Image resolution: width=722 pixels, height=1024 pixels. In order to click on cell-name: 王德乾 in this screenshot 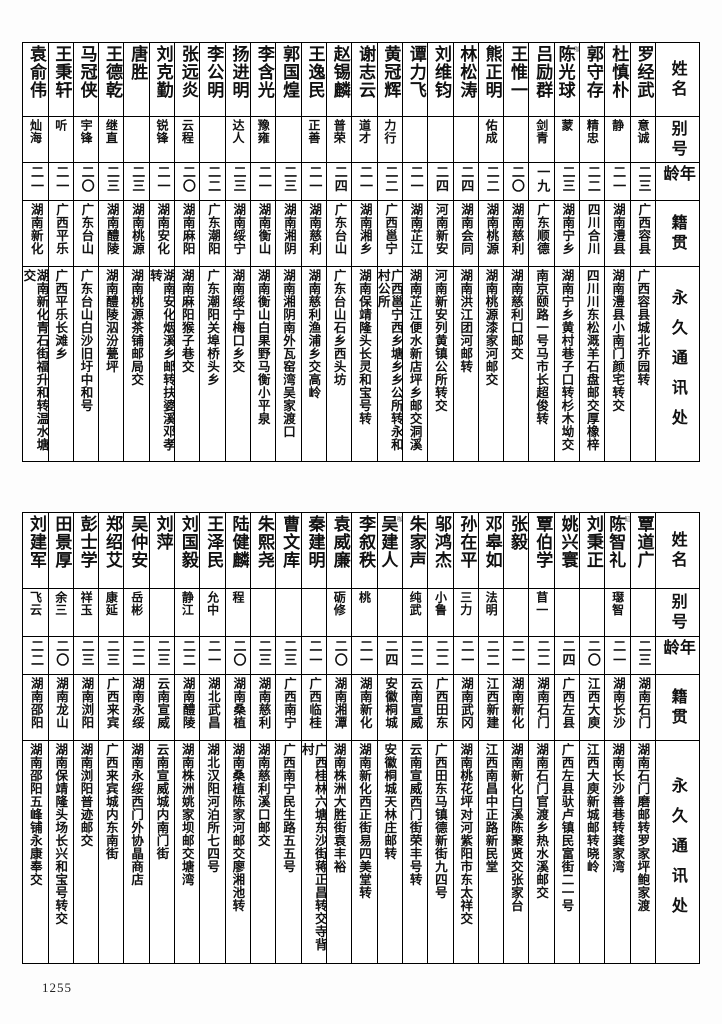, I will do `click(111, 80)`.